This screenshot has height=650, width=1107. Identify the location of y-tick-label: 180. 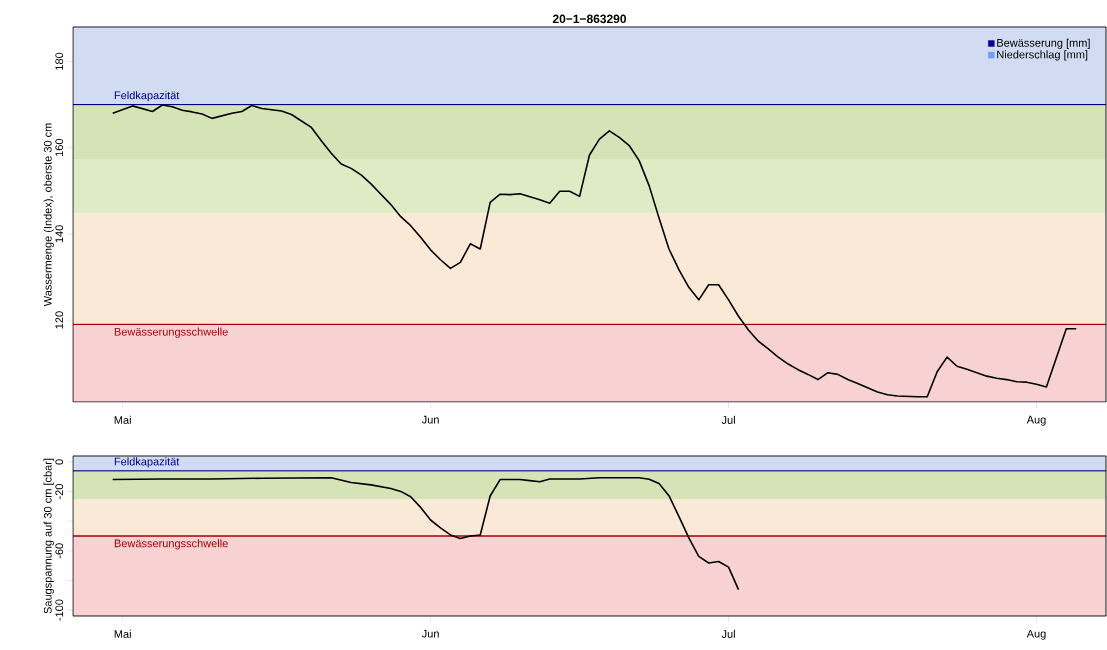
(59, 61).